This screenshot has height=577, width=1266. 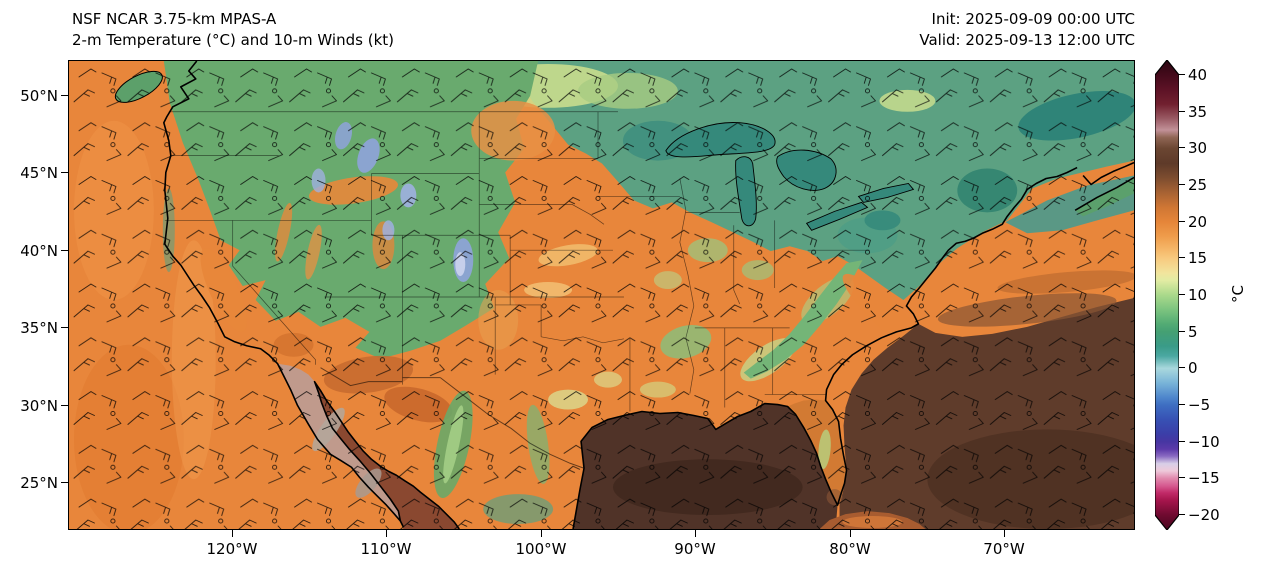 What do you see at coordinates (1199, 515) in the screenshot?
I see `cbar-tick-m20: −20` at bounding box center [1199, 515].